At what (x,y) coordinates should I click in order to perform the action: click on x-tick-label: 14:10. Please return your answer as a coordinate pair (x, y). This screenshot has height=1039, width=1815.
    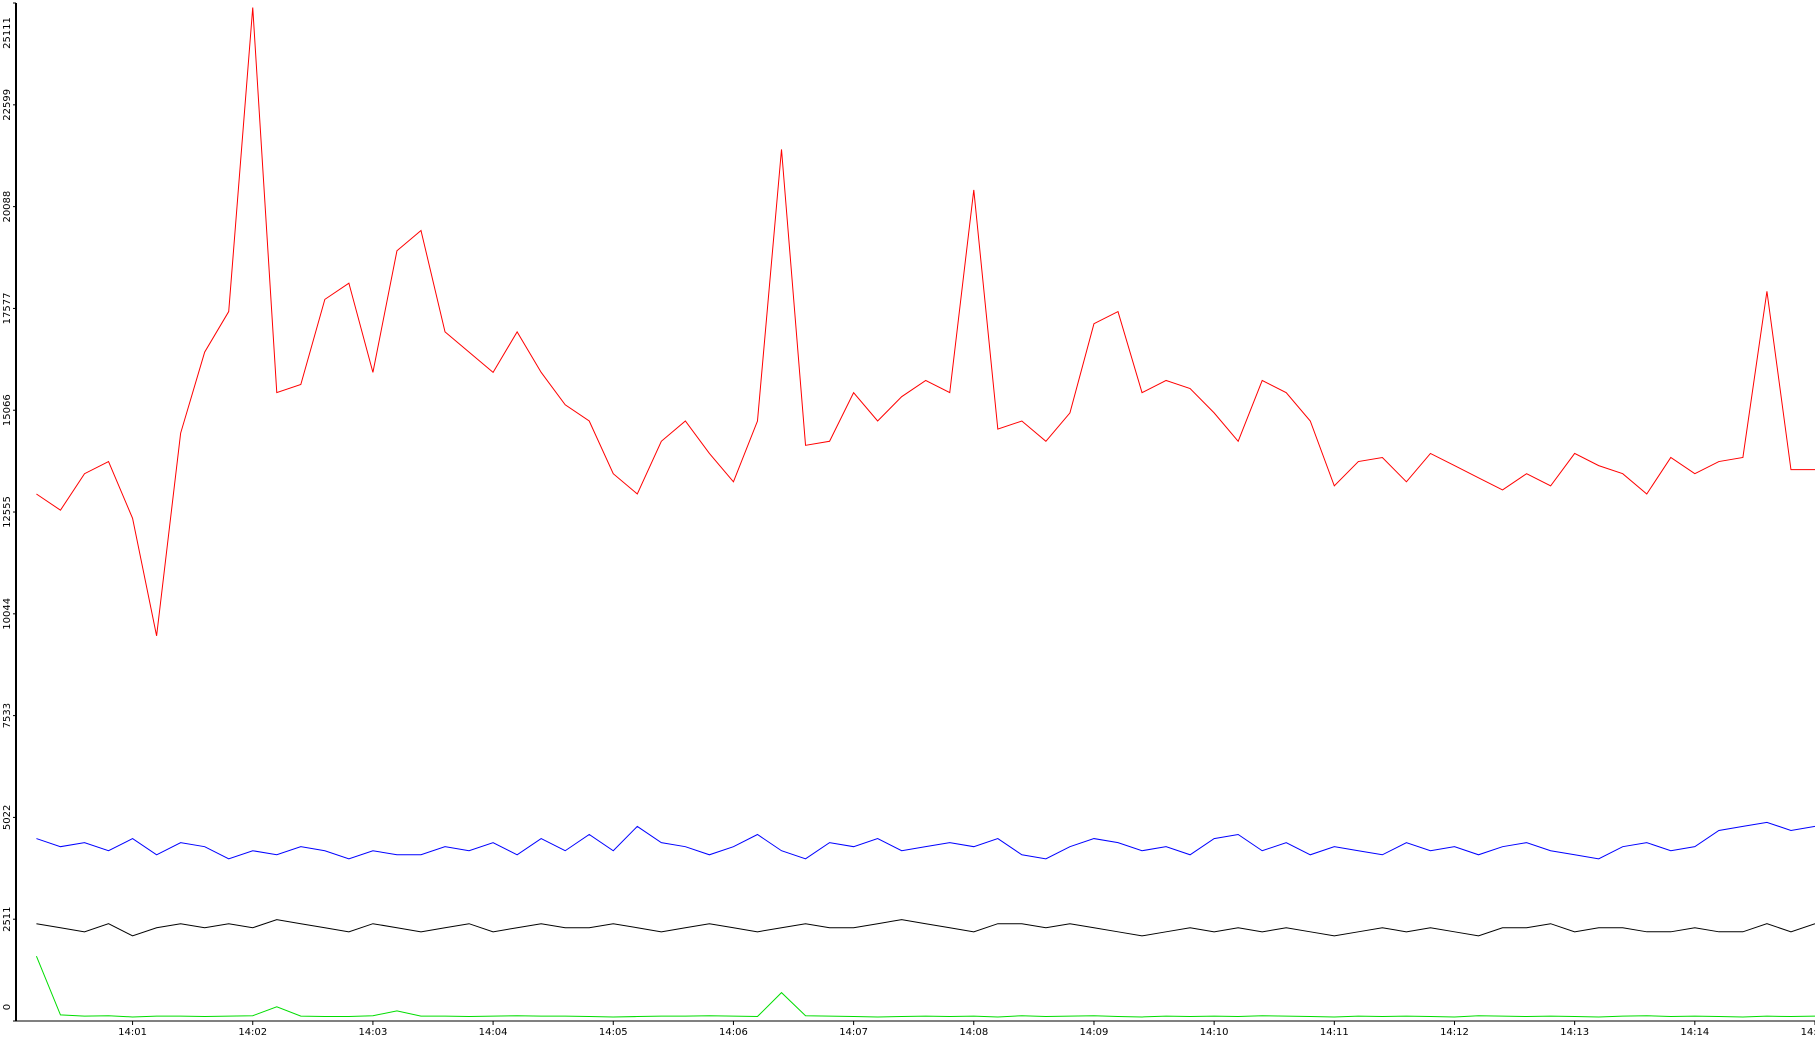
    Looking at the image, I should click on (1214, 1032).